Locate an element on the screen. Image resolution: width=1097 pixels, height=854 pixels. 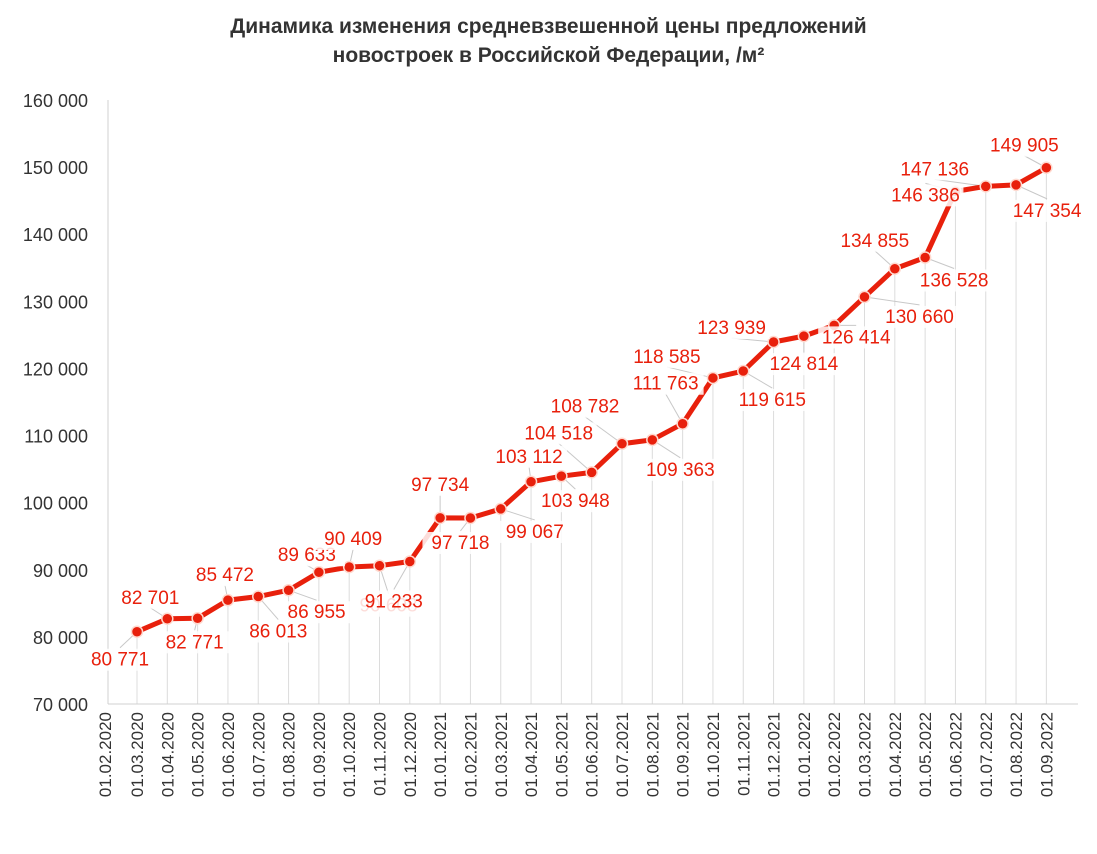
x-tick-label: 01.08.2020 is located at coordinates (289, 754).